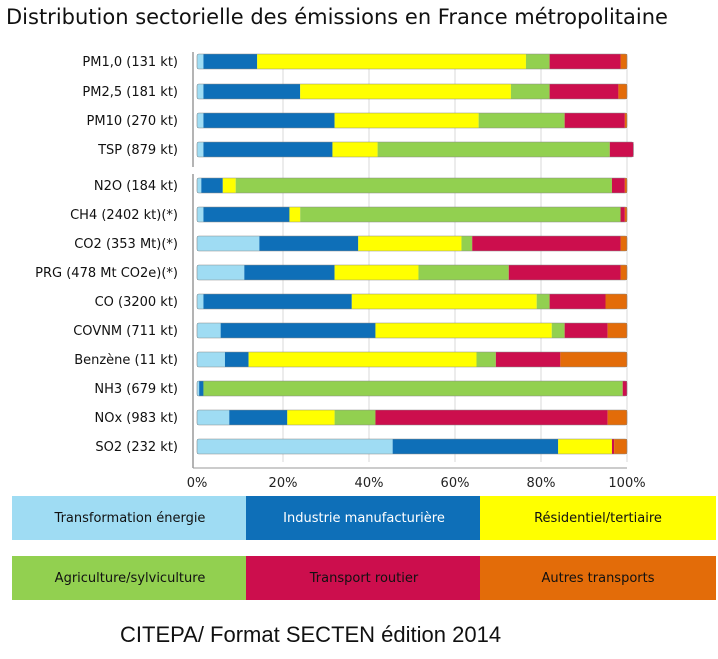  I want to click on category-label: Benzène (11 kt), so click(126, 360).